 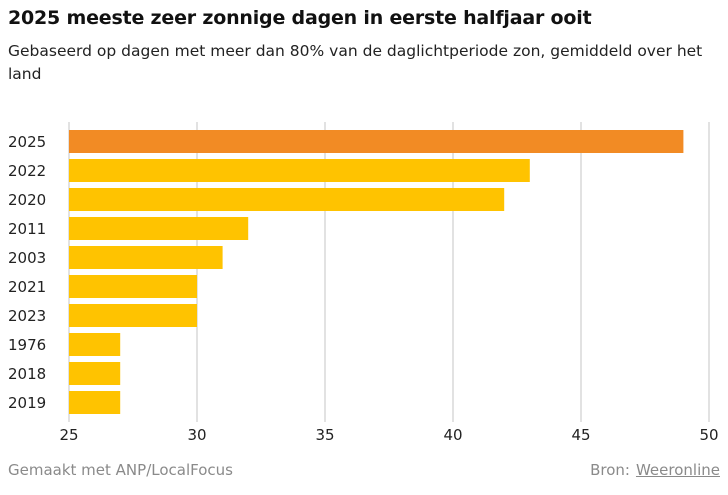 I want to click on category-labels: 2025 2022 2020 2011 2003 2021 2023 1976 2018 2019, so click(x=27, y=272).